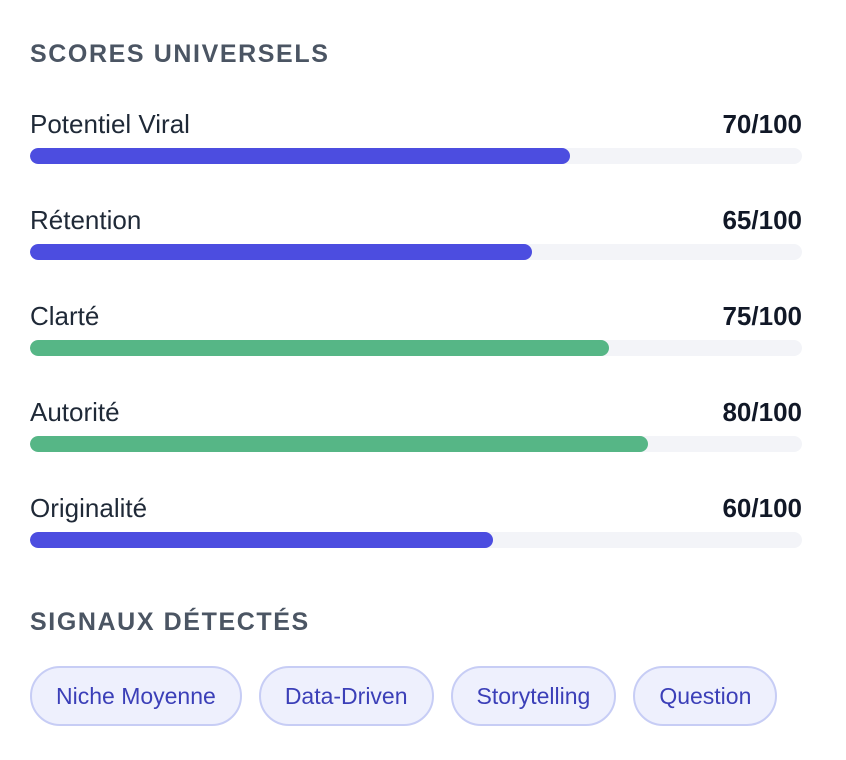 This screenshot has height=760, width=846. What do you see at coordinates (416, 522) in the screenshot?
I see `score-row-originalite: Originalité 60/100` at bounding box center [416, 522].